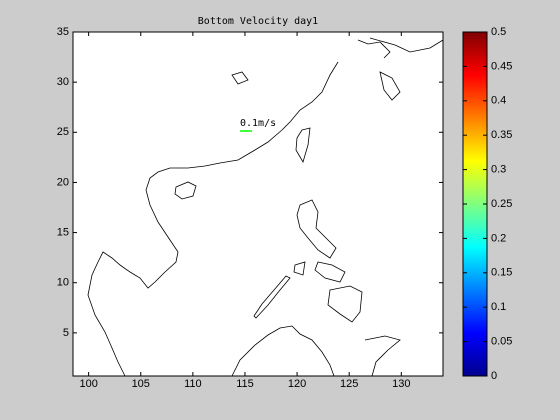  Describe the element at coordinates (283, 351) in the screenshot. I see `borneo` at that location.